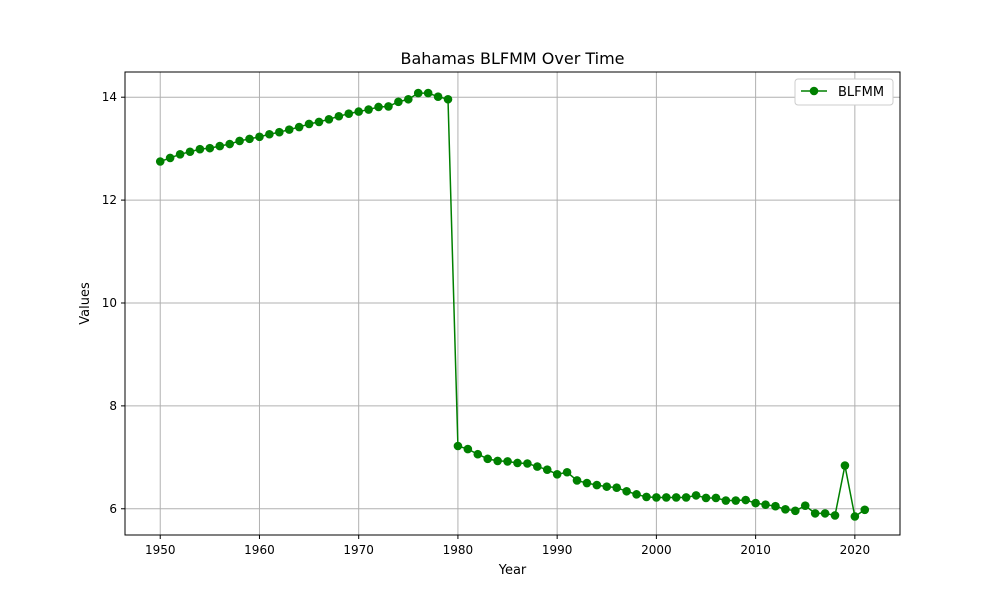 The width and height of the screenshot is (1000, 600). Describe the element at coordinates (358, 550) in the screenshot. I see `x-tick-label: 1970` at that location.